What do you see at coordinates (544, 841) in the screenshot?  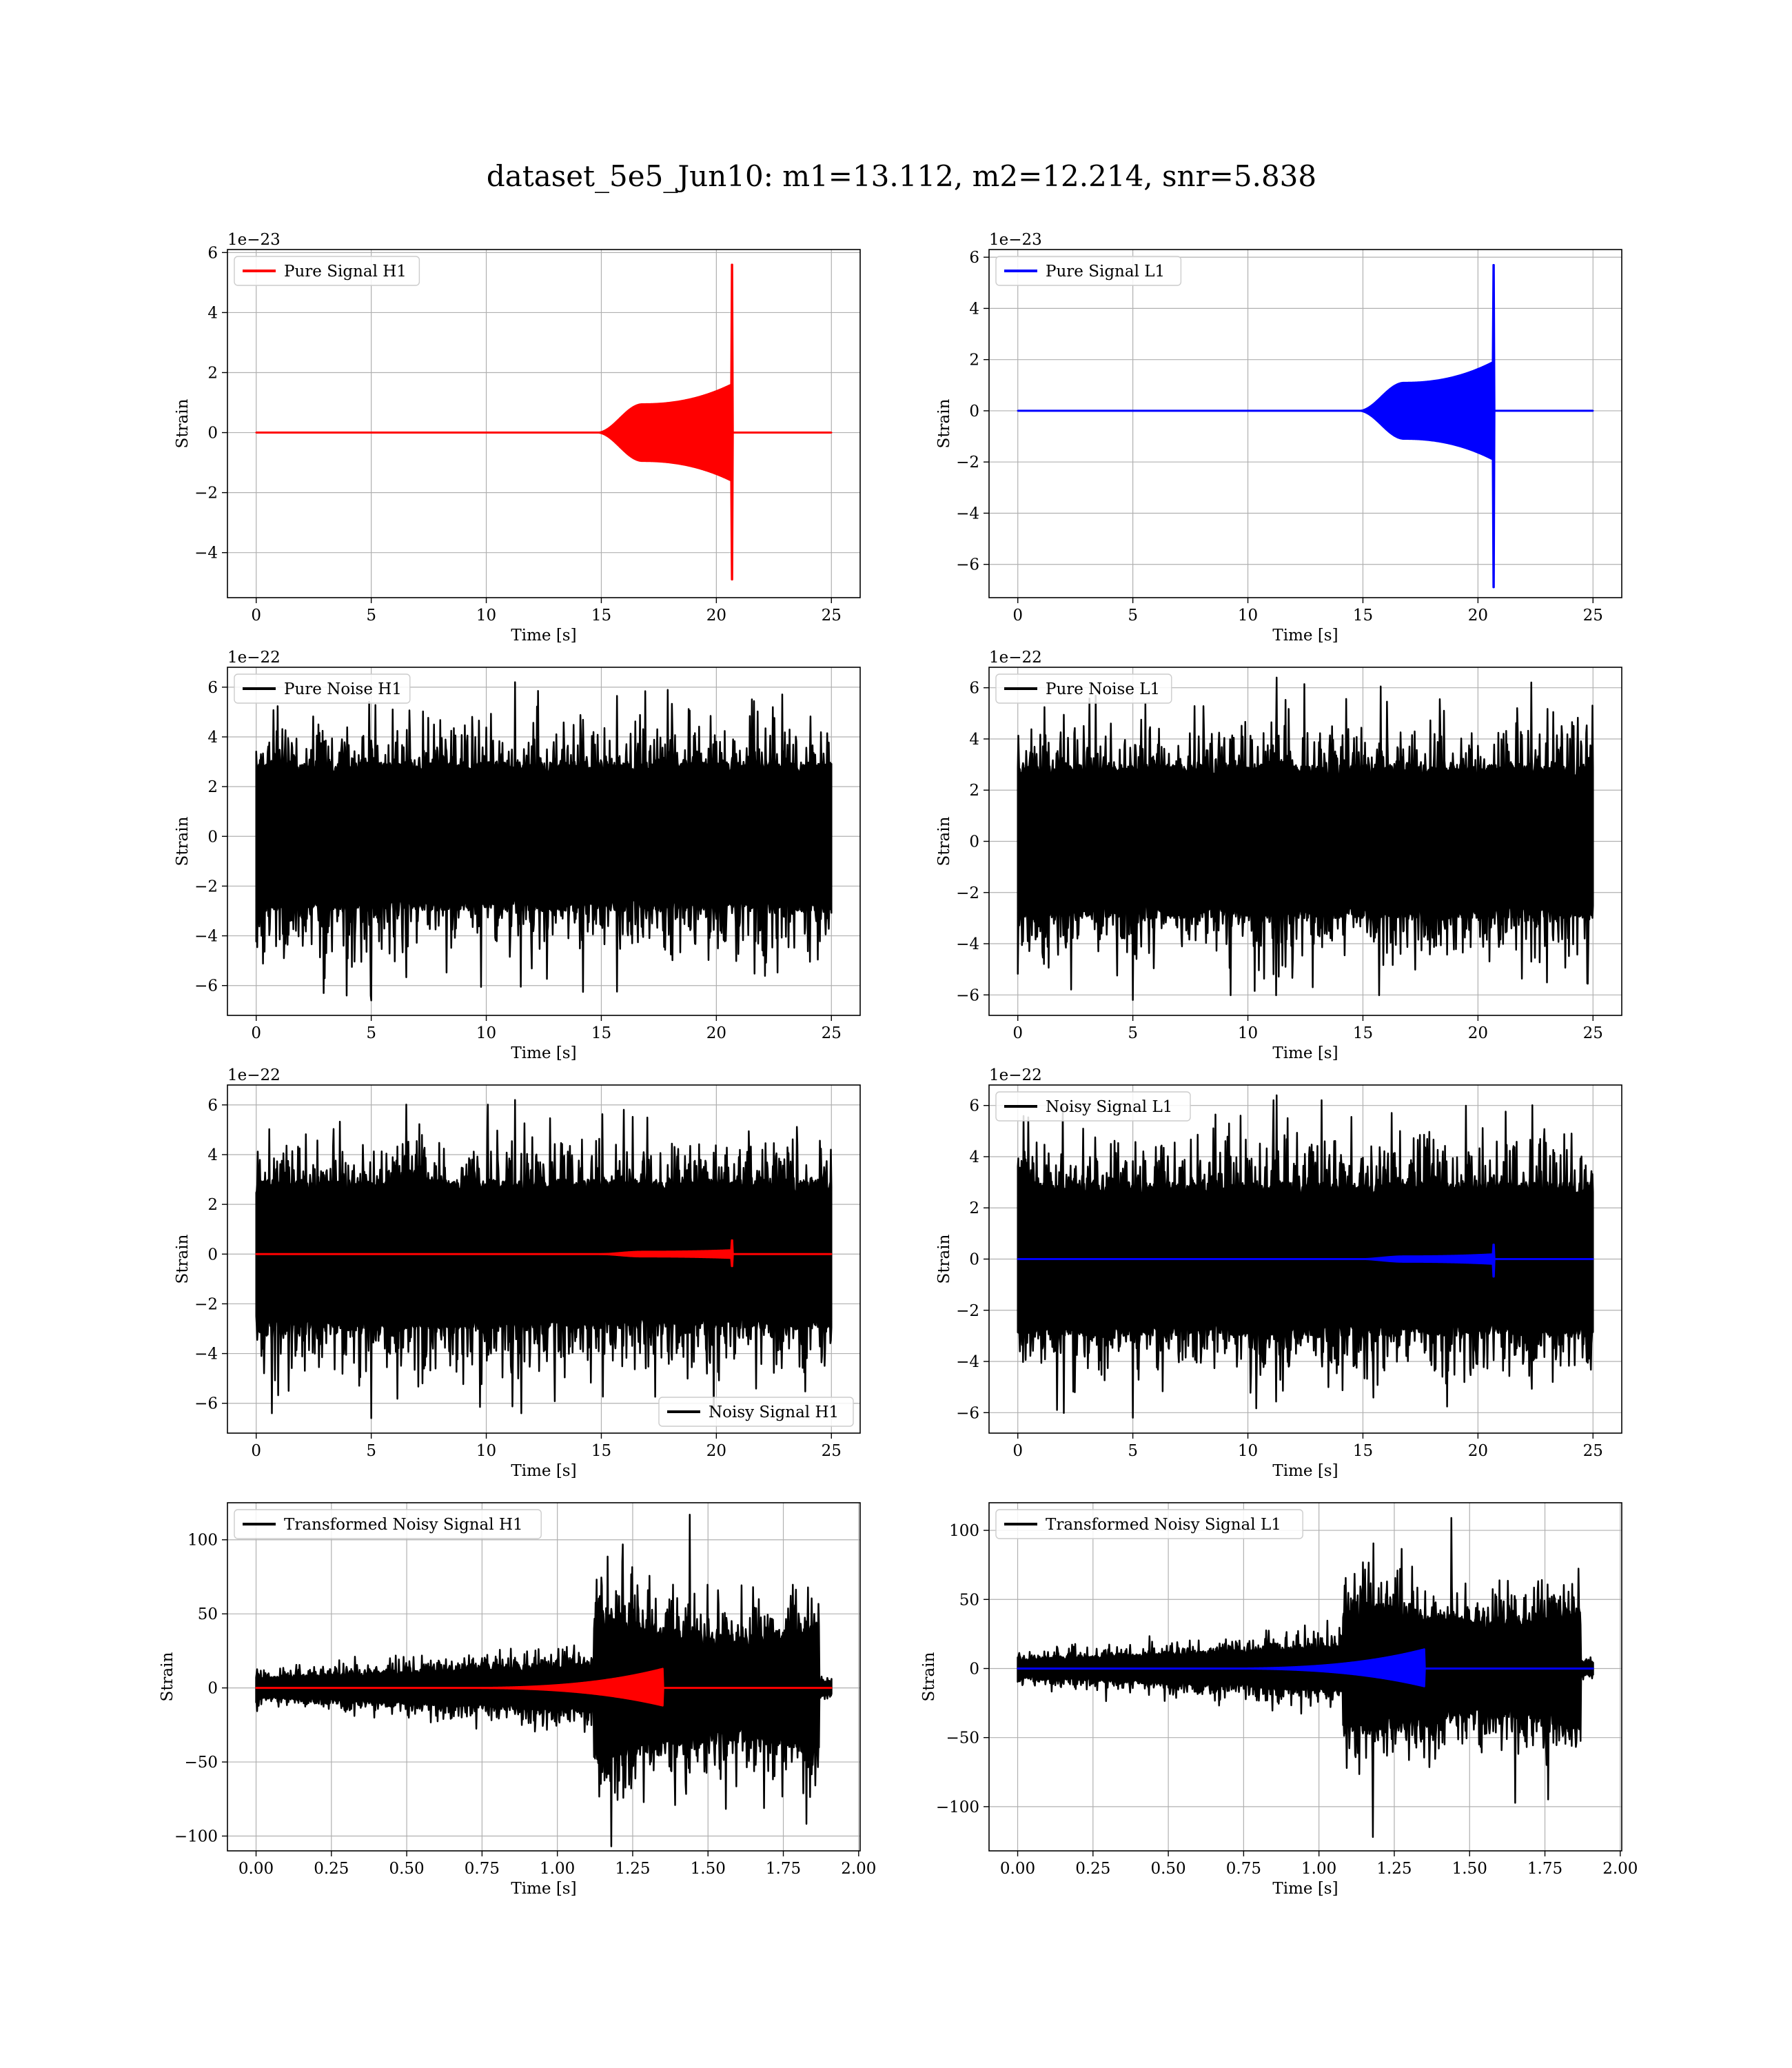 I see `pure-noise-h1-frame` at bounding box center [544, 841].